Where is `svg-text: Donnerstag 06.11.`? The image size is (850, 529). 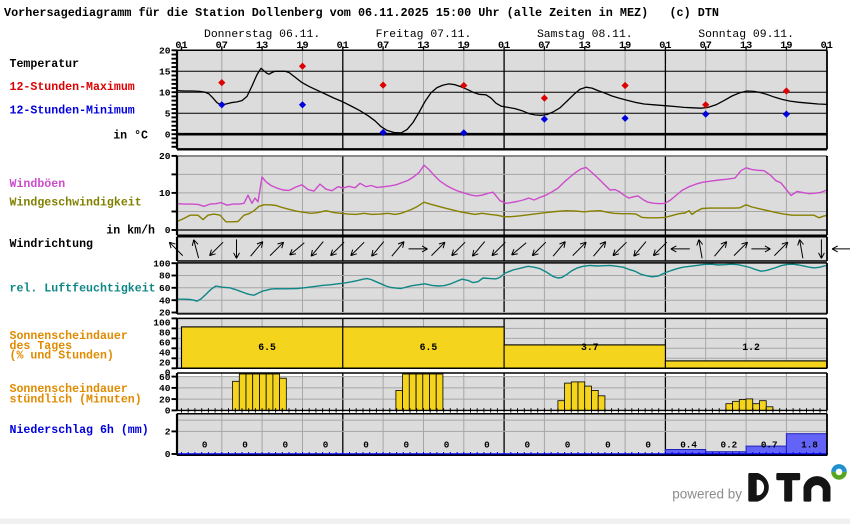
svg-text: Donnerstag 06.11. is located at coordinates (262, 35).